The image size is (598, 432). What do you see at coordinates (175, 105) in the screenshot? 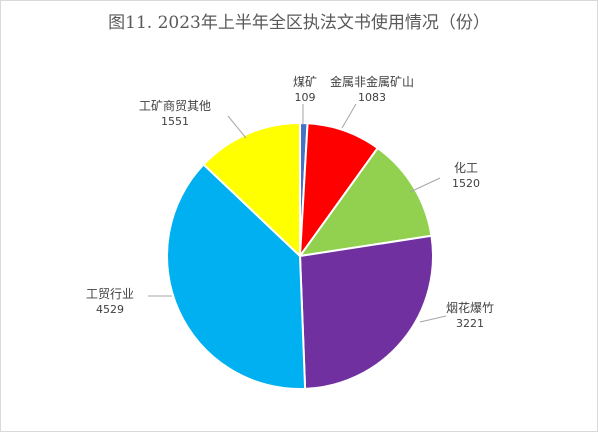
I see `slice-label-6: 工矿商贸其他` at bounding box center [175, 105].